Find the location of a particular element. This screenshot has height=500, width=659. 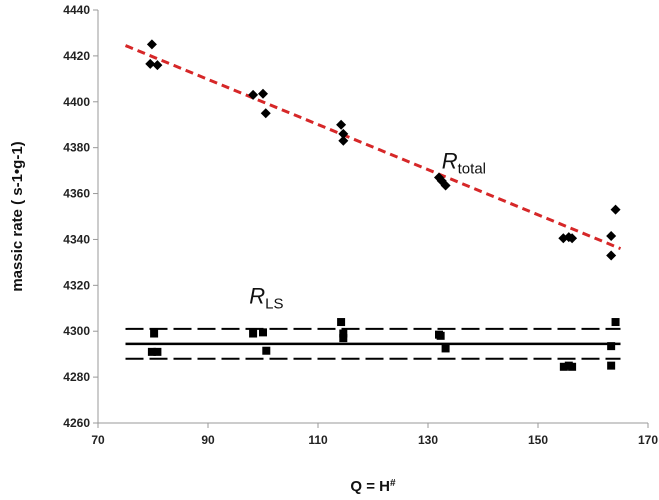

y-tick-label: 4260 is located at coordinates (76, 423).